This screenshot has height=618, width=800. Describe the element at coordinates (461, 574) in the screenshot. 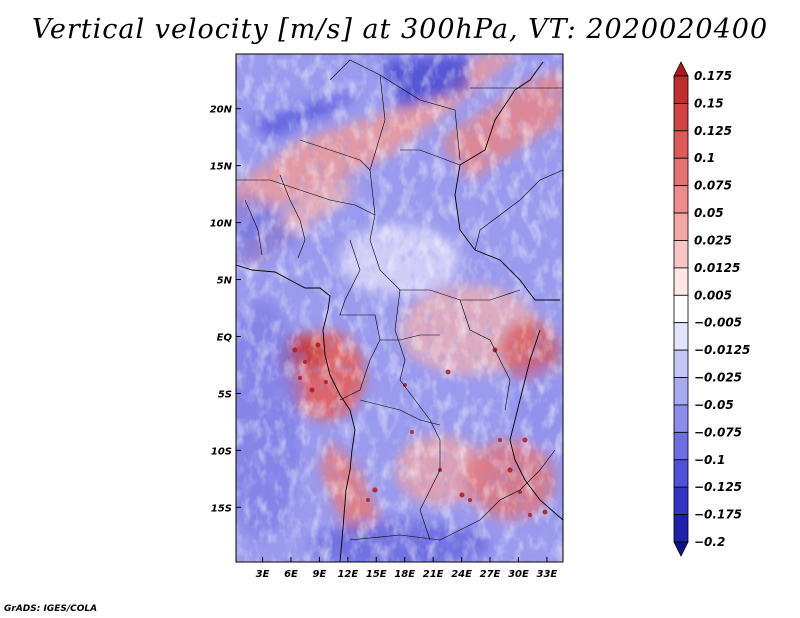

I see `x-tick-label: 24E` at that location.